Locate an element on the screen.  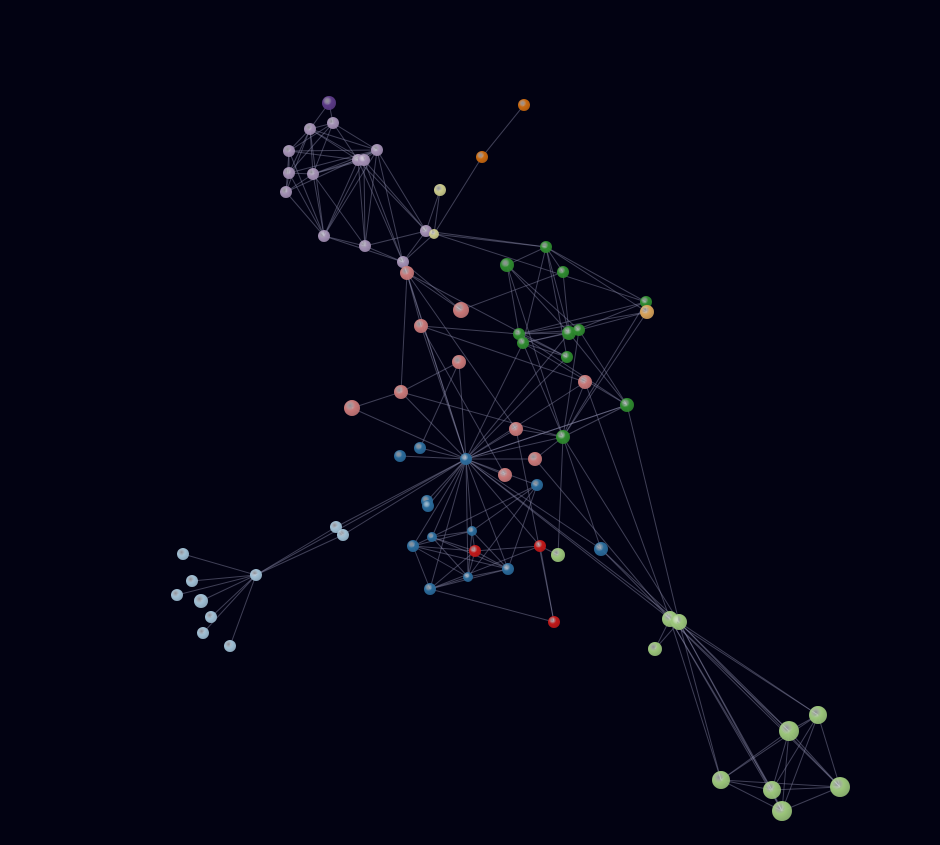
graph-node-purple is located at coordinates (329, 103).